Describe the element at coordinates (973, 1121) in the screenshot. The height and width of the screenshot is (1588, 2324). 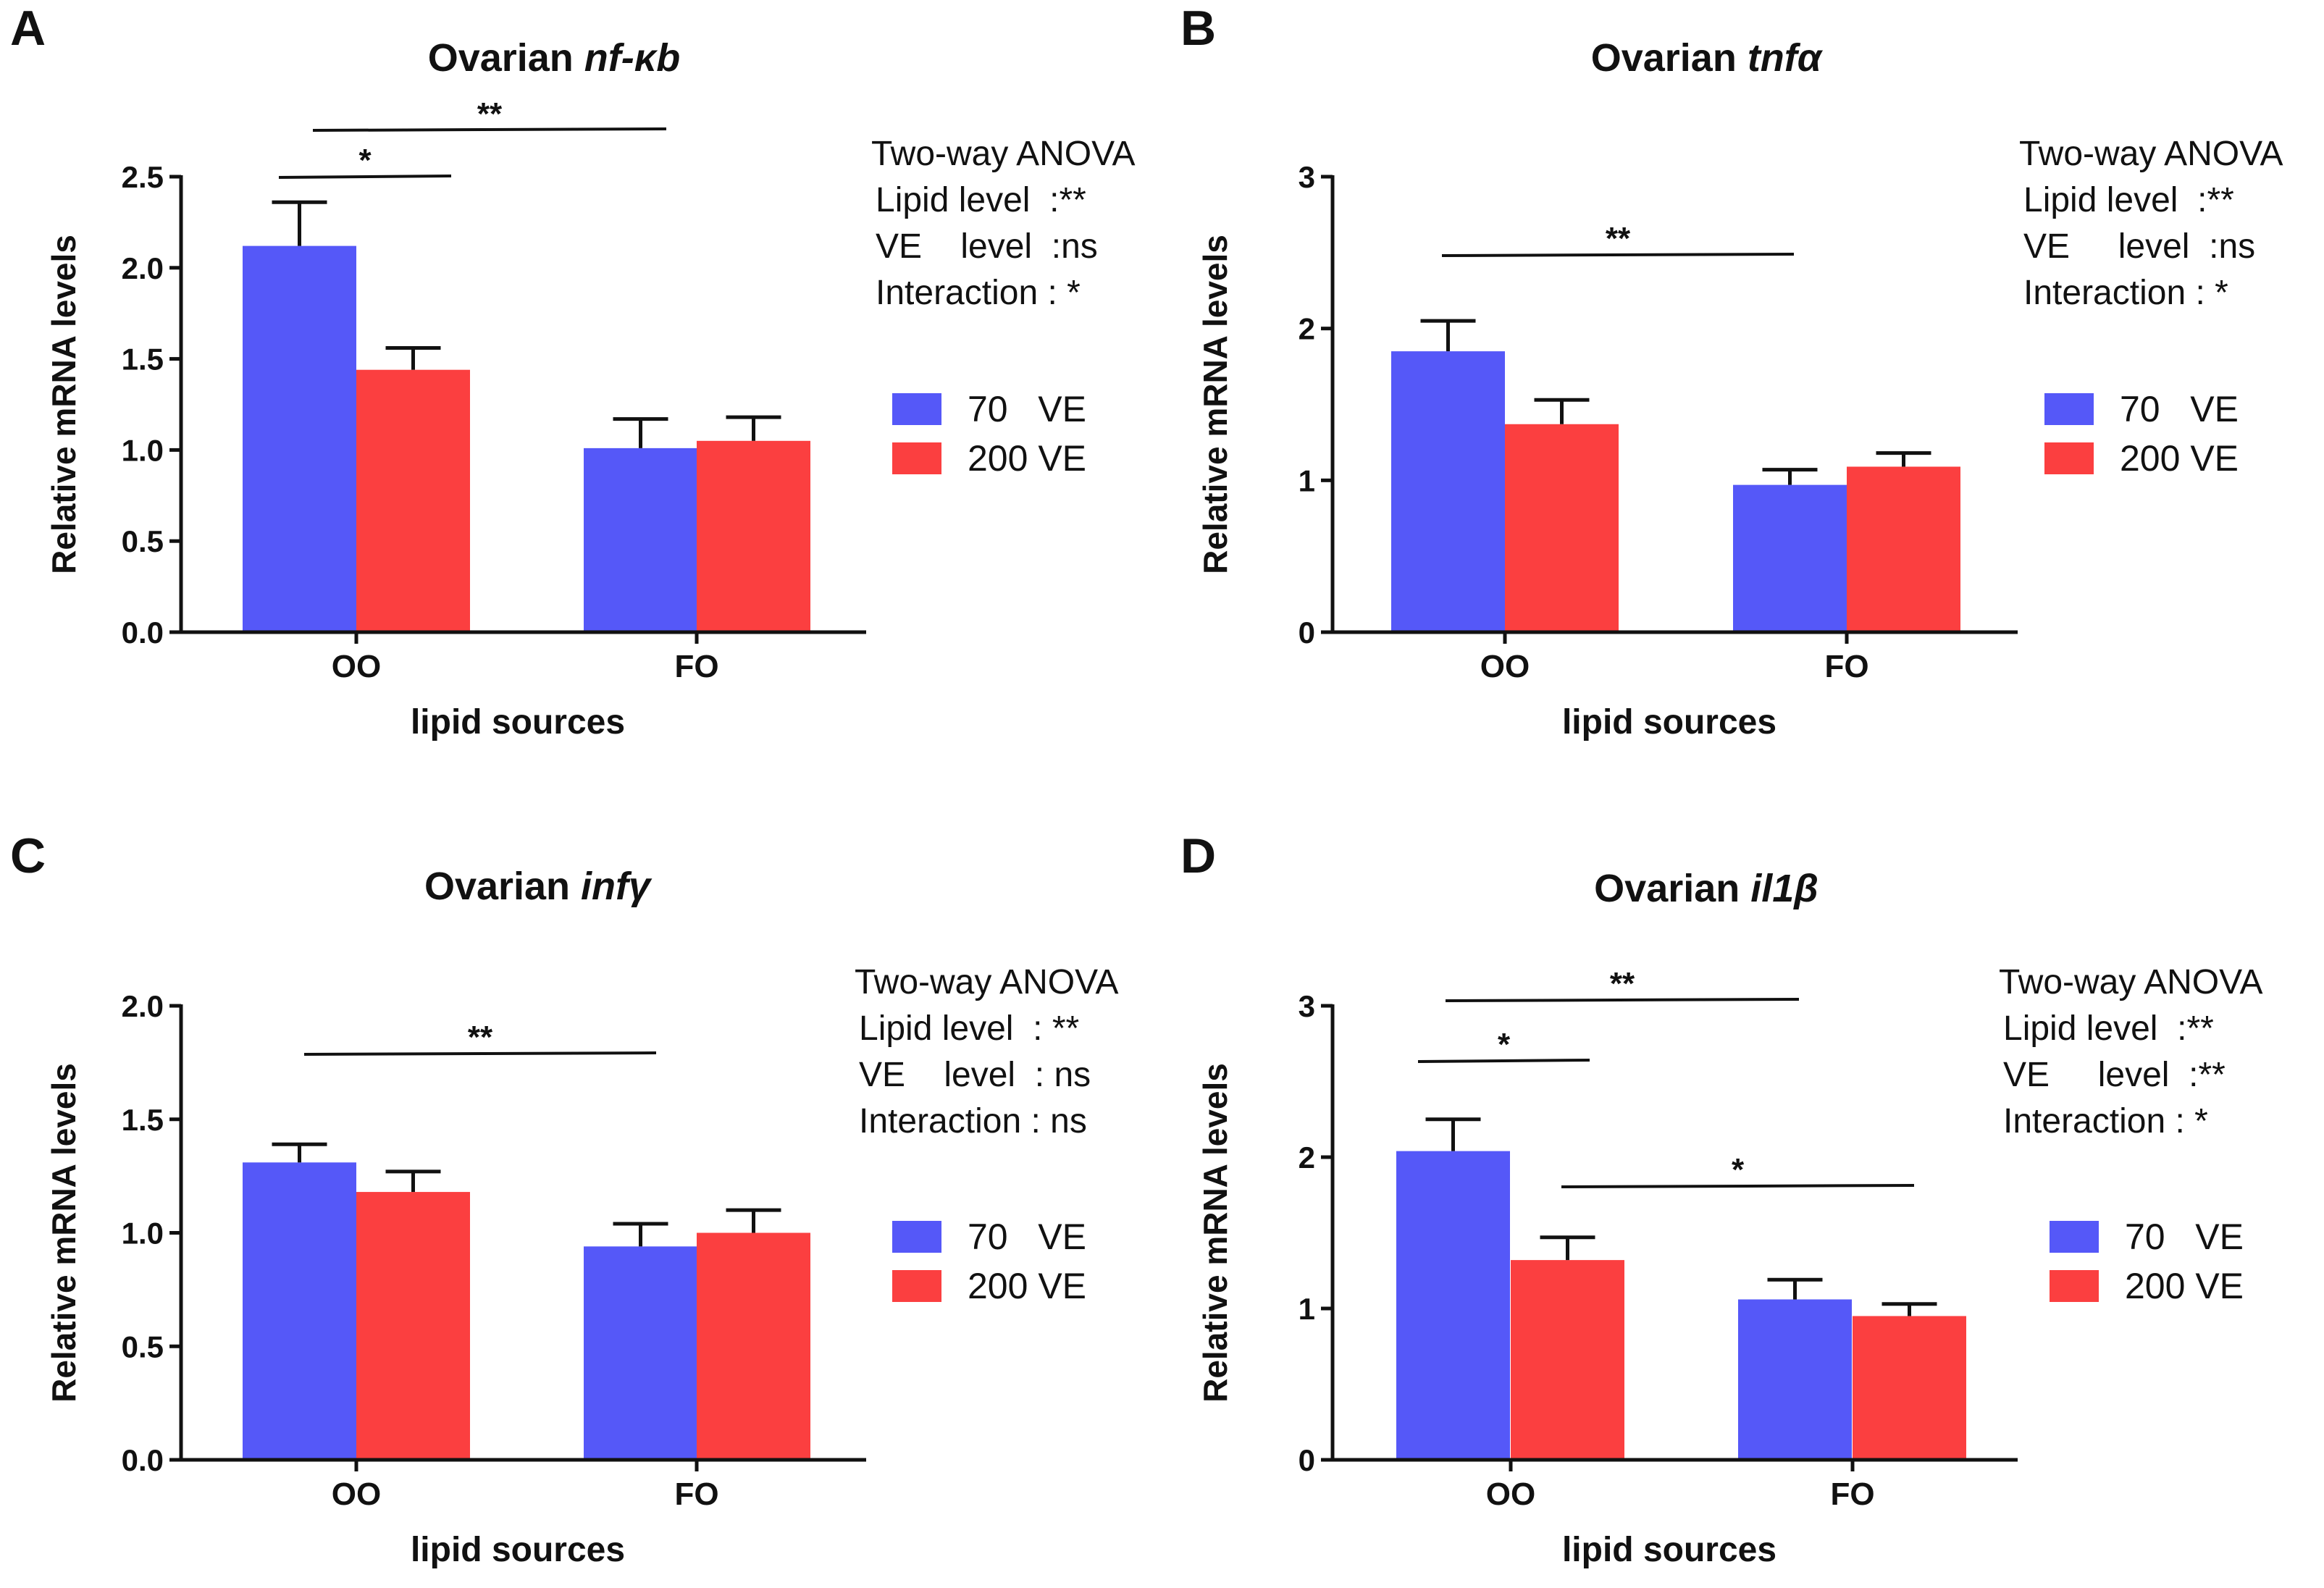
I see `anova-line: Interaction : ns` at that location.